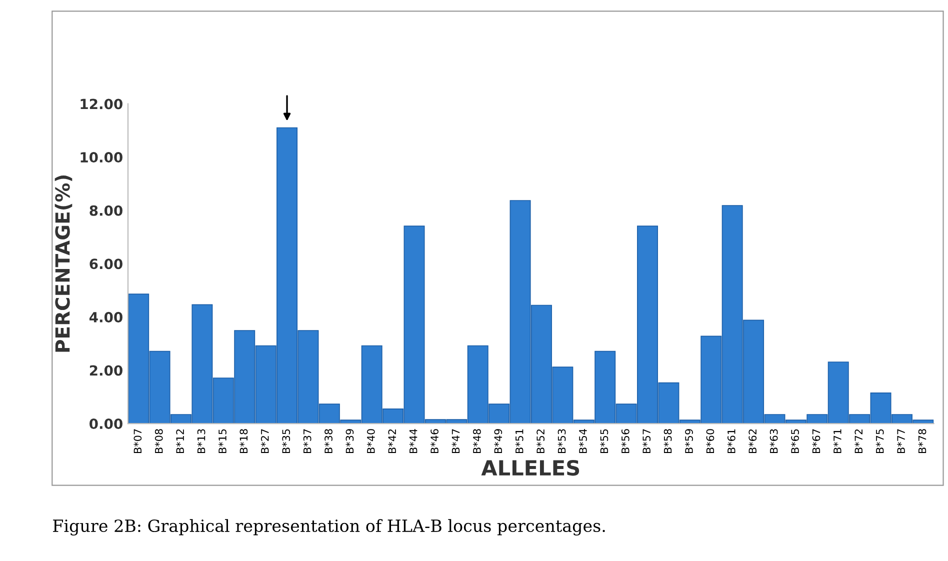 This screenshot has height=561, width=948. I want to click on x-tick-label: B*15, so click(222, 441).